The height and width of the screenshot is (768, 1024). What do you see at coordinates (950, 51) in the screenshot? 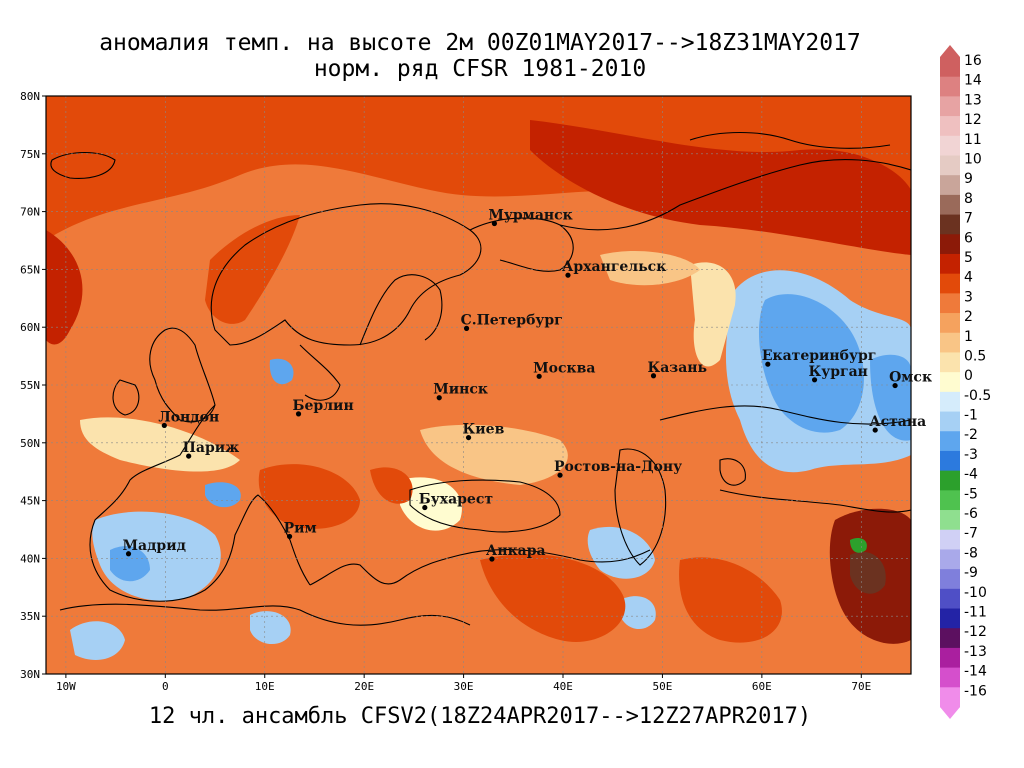
I see `colorbar-top-arrow` at bounding box center [950, 51].